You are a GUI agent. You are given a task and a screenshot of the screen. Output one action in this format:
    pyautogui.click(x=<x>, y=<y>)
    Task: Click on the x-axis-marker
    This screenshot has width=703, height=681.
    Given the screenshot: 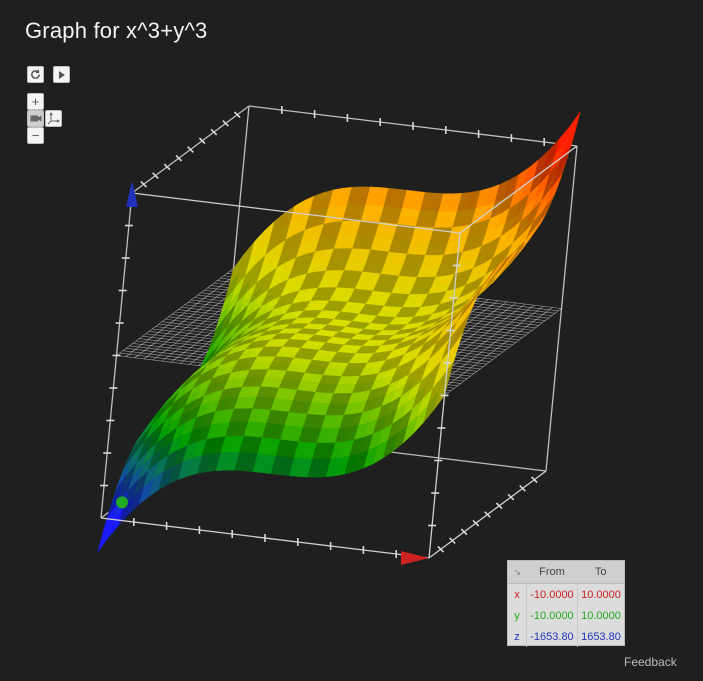 What is the action you would take?
    pyautogui.click(x=415, y=558)
    